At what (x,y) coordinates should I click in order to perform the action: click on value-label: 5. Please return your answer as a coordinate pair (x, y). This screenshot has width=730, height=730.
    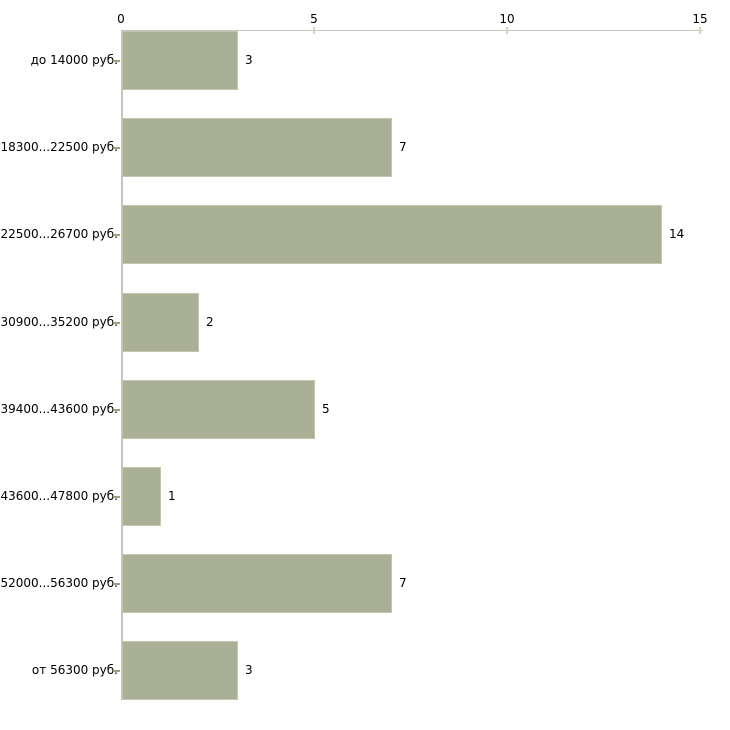
    Looking at the image, I should click on (326, 409).